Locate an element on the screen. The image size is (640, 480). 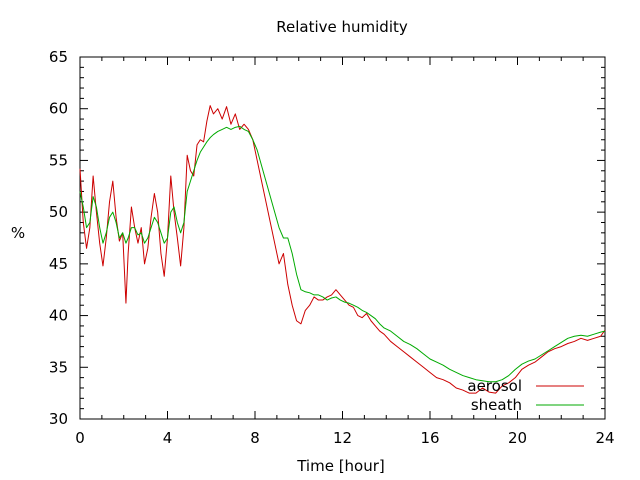
x-tick-label: 20 is located at coordinates (517, 438).